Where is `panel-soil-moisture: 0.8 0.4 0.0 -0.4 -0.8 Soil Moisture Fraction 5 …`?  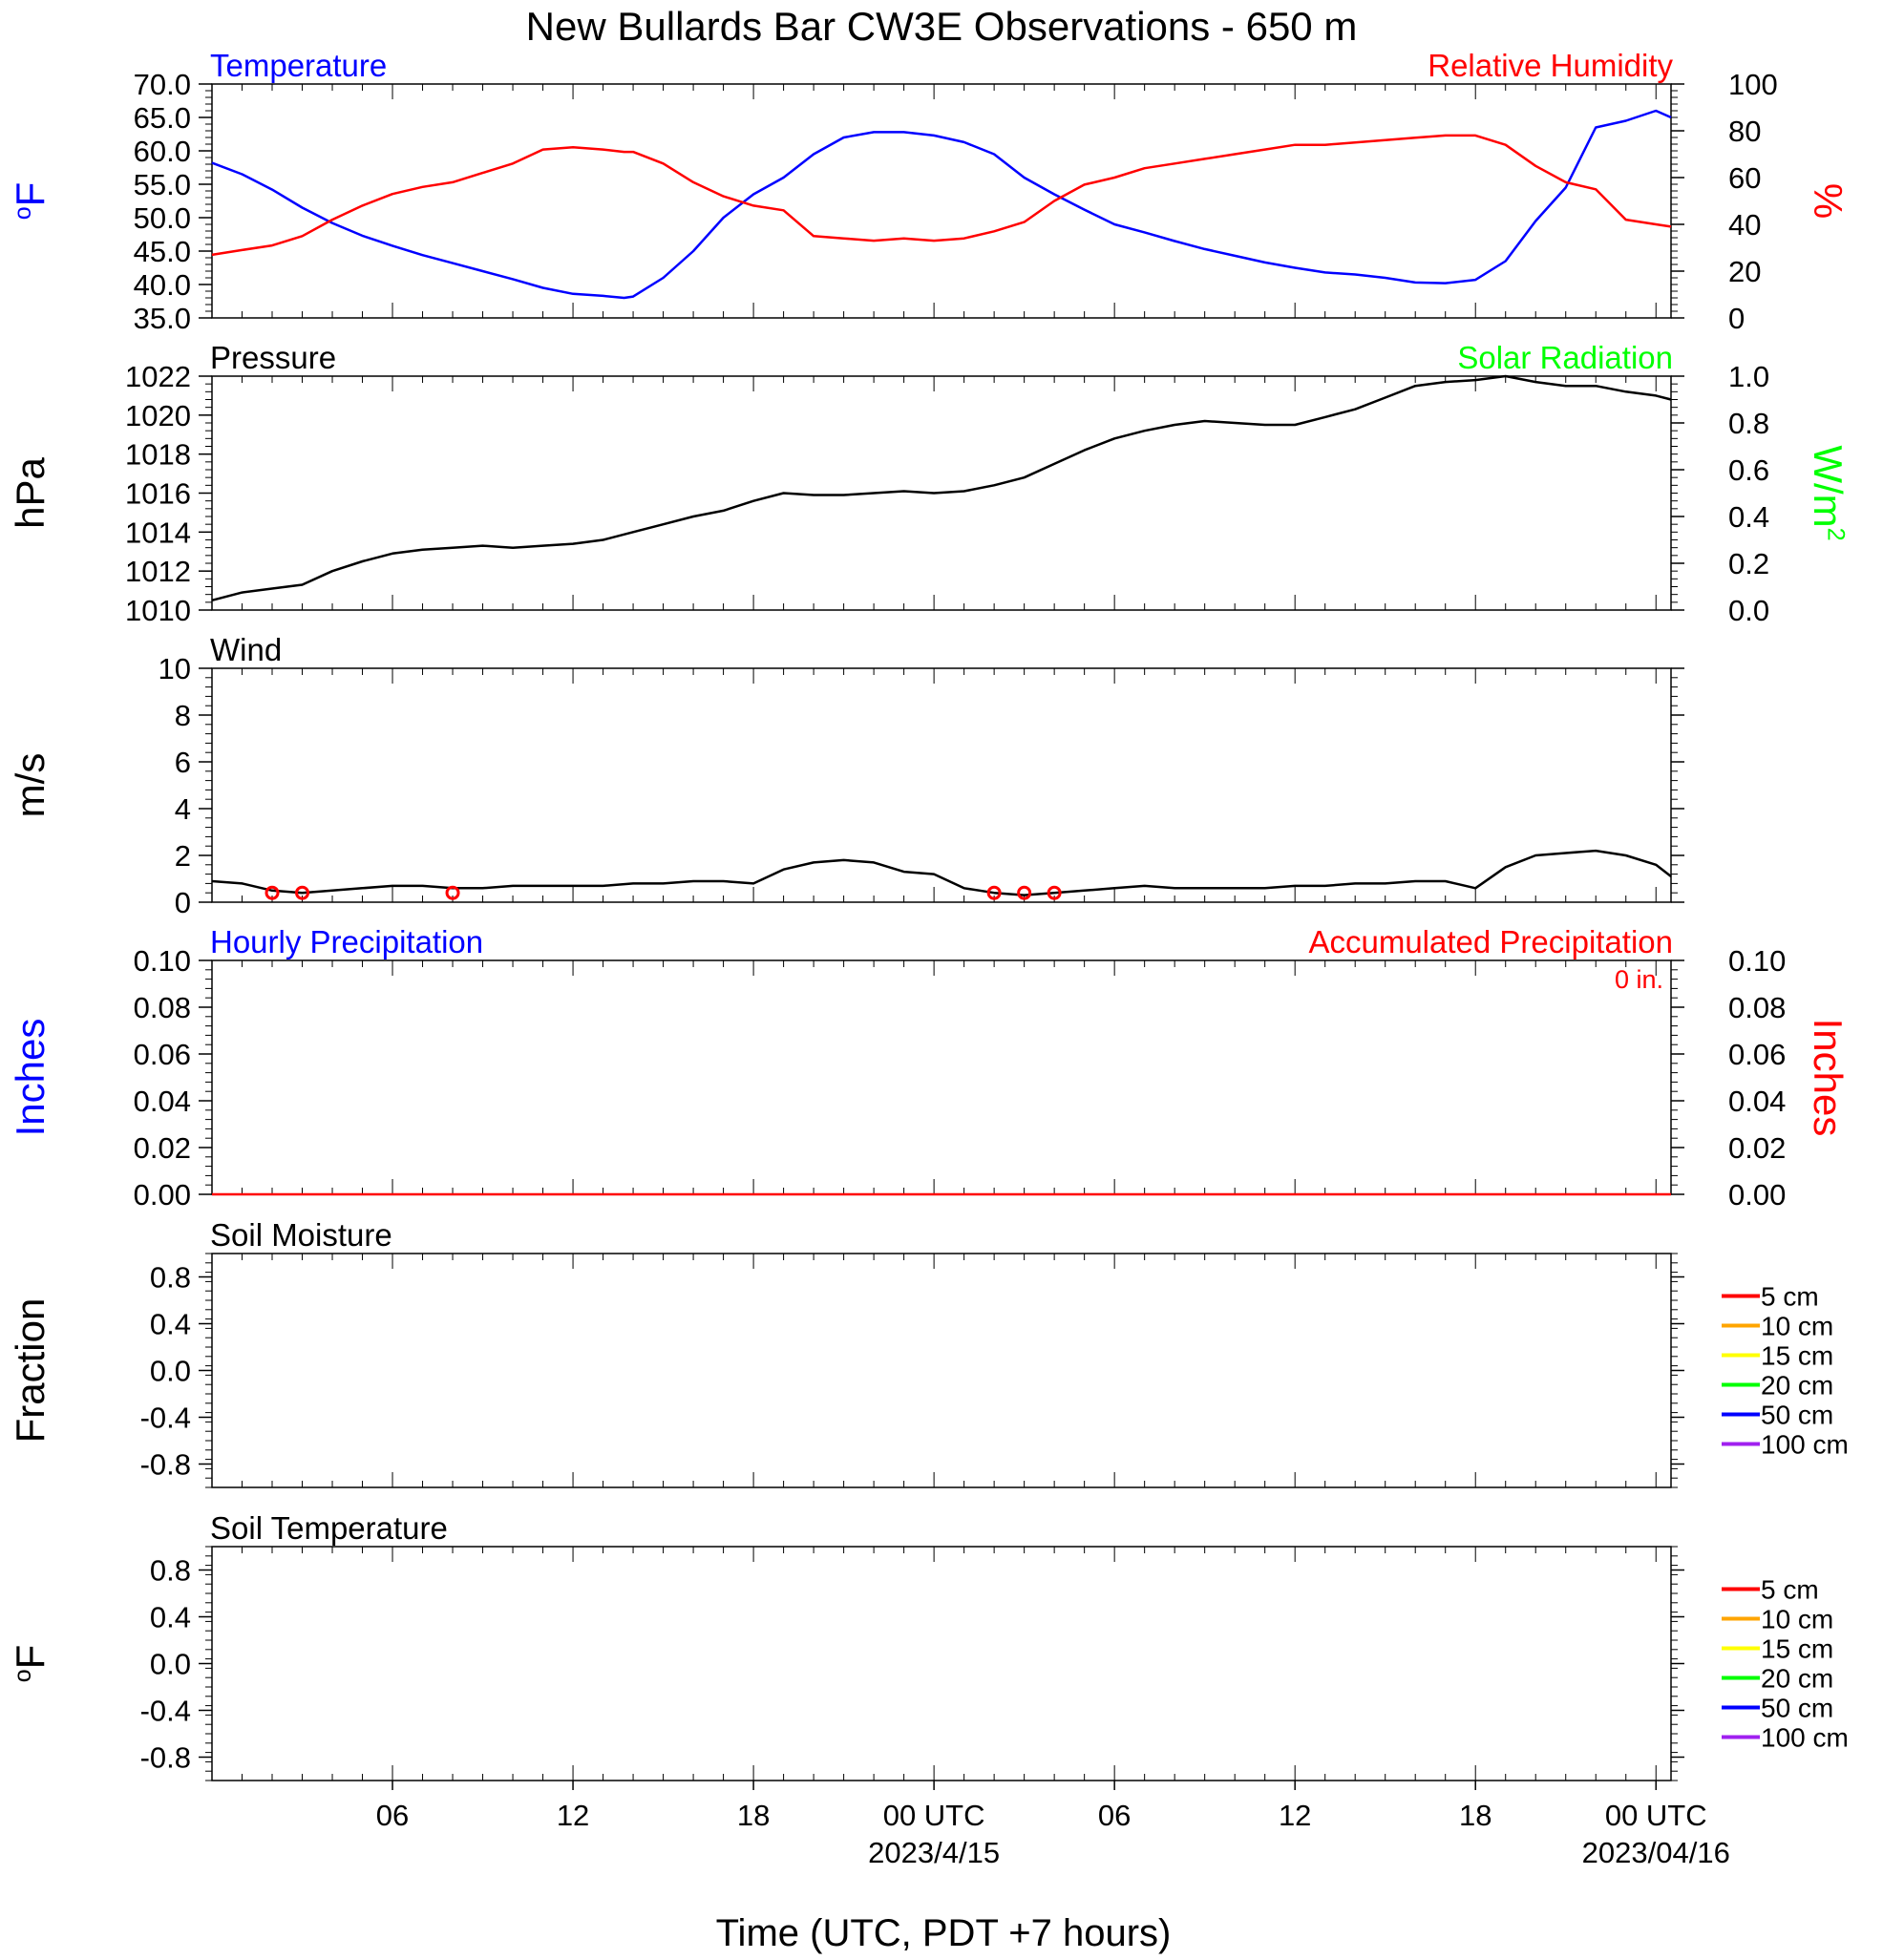 panel-soil-moisture: 0.8 0.4 0.0 -0.4 -0.8 Soil Moisture Fraction 5 … is located at coordinates (928, 1352).